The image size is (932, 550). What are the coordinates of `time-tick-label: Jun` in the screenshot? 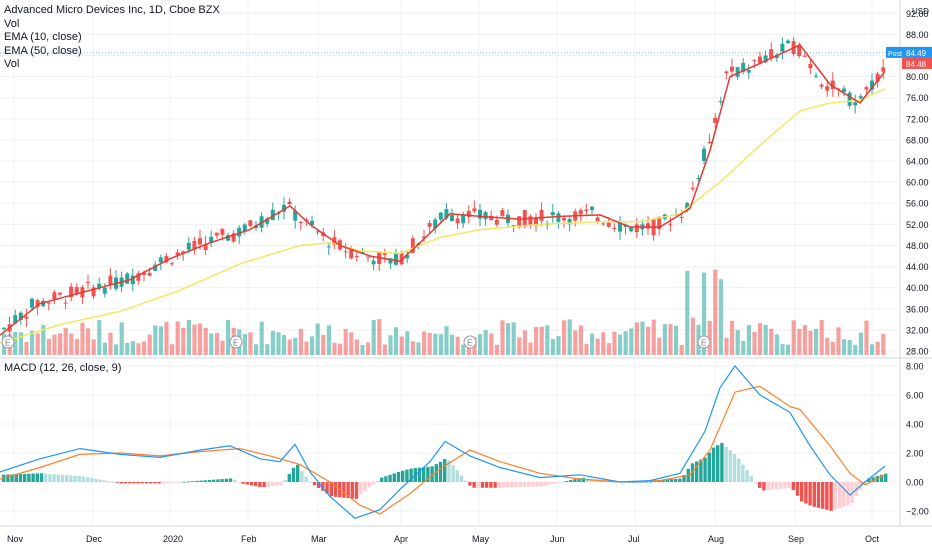 It's located at (557, 539).